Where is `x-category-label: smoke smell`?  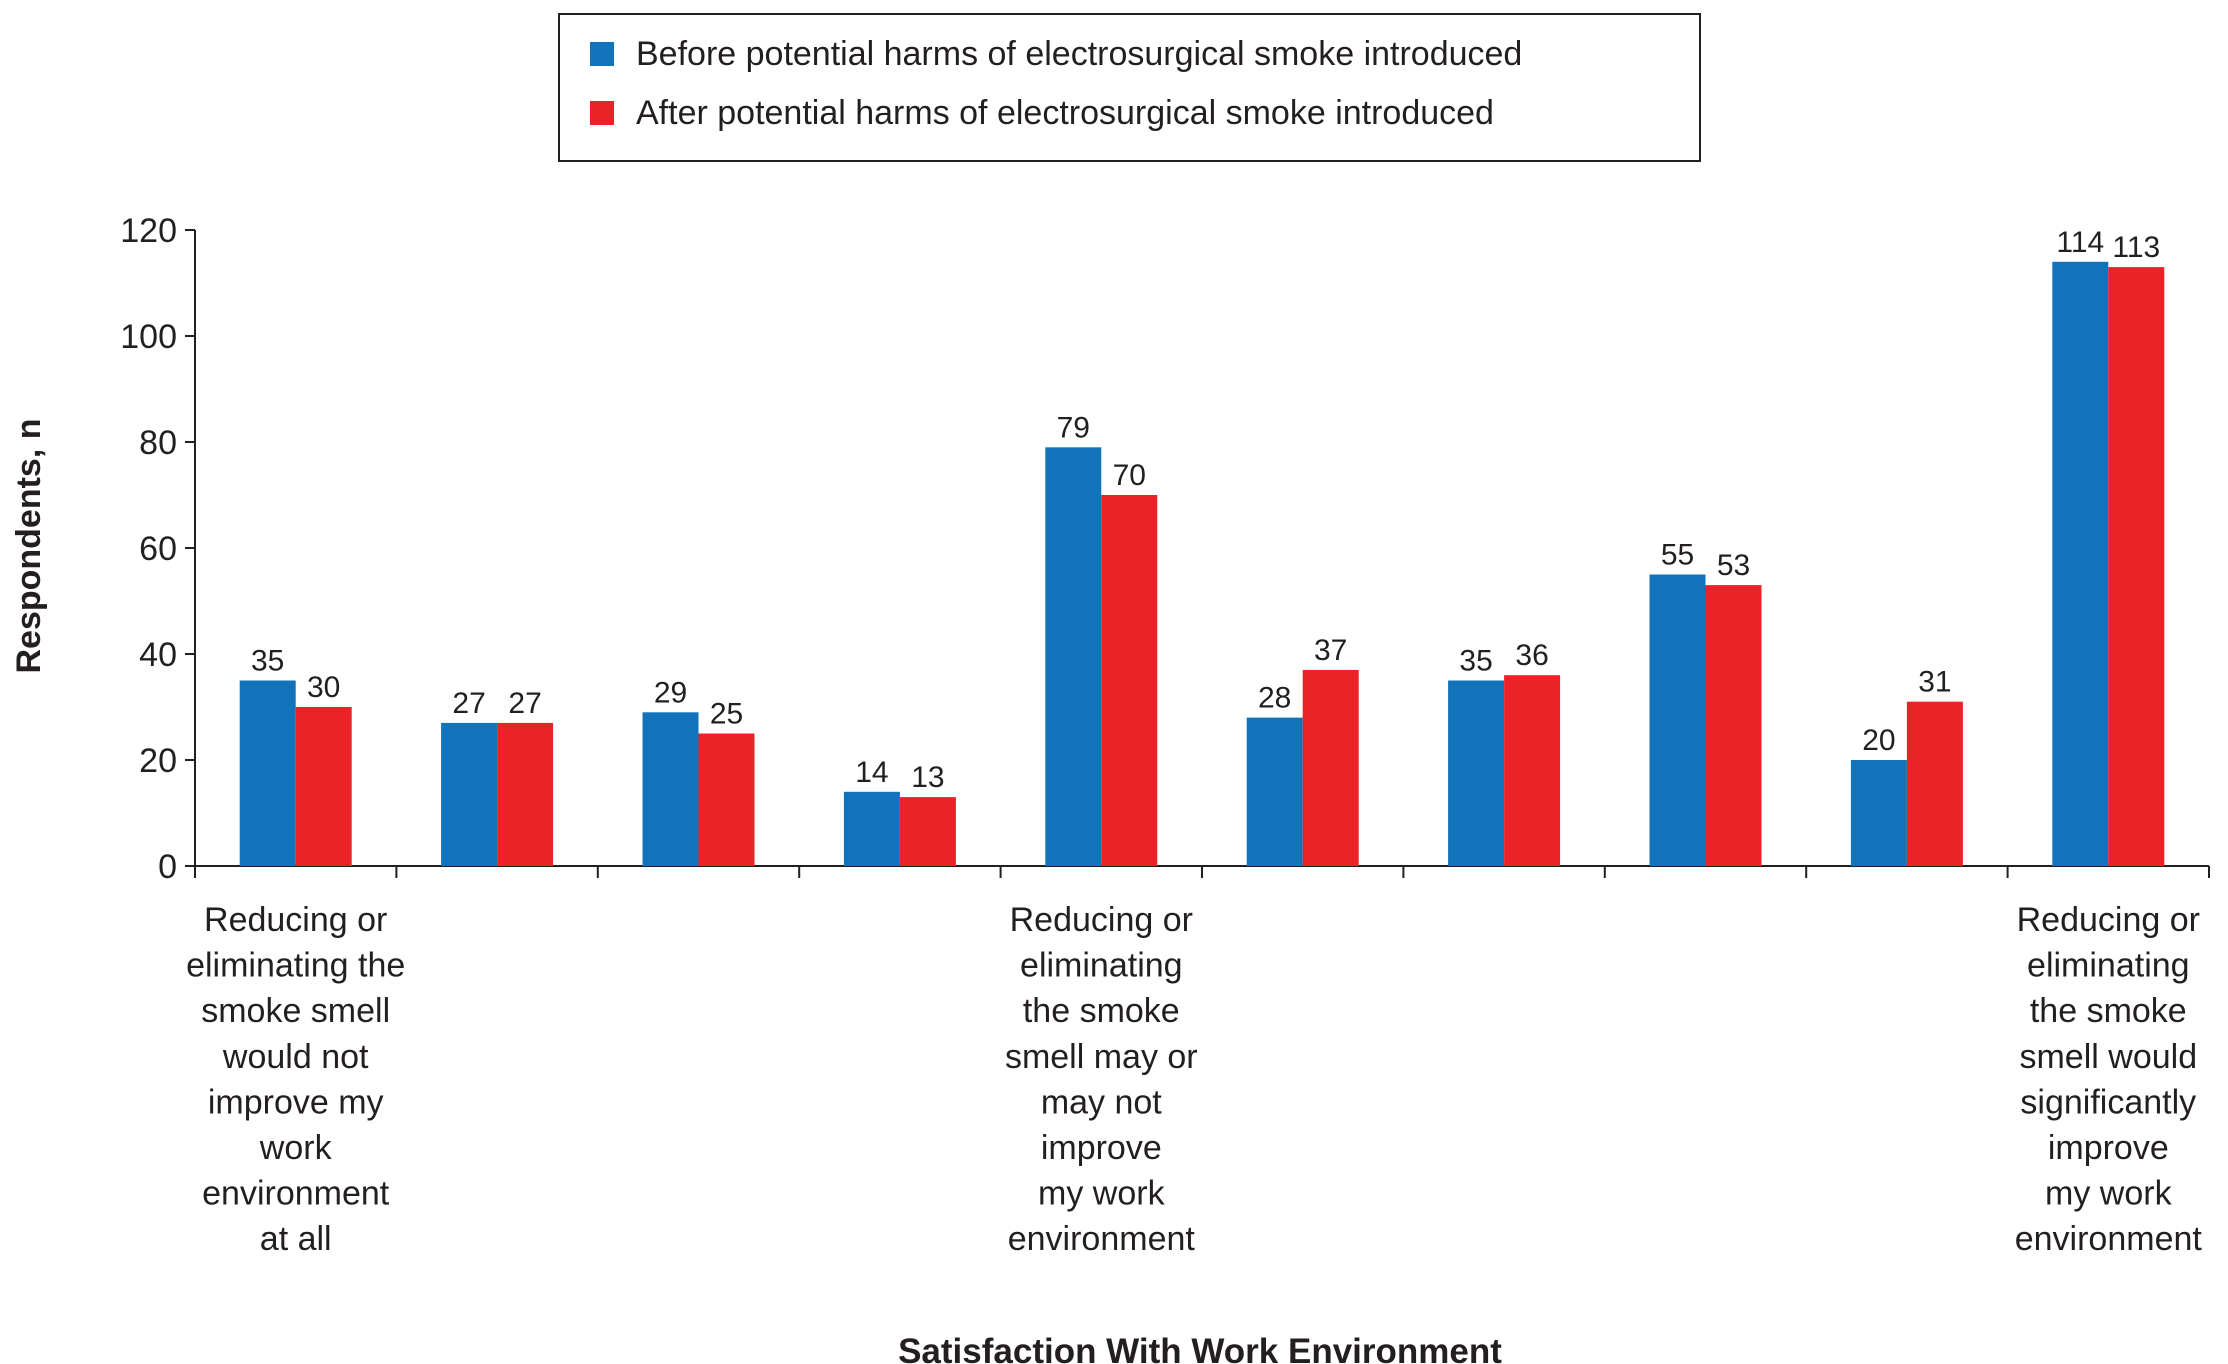
x-category-label: smoke smell is located at coordinates (295, 1011).